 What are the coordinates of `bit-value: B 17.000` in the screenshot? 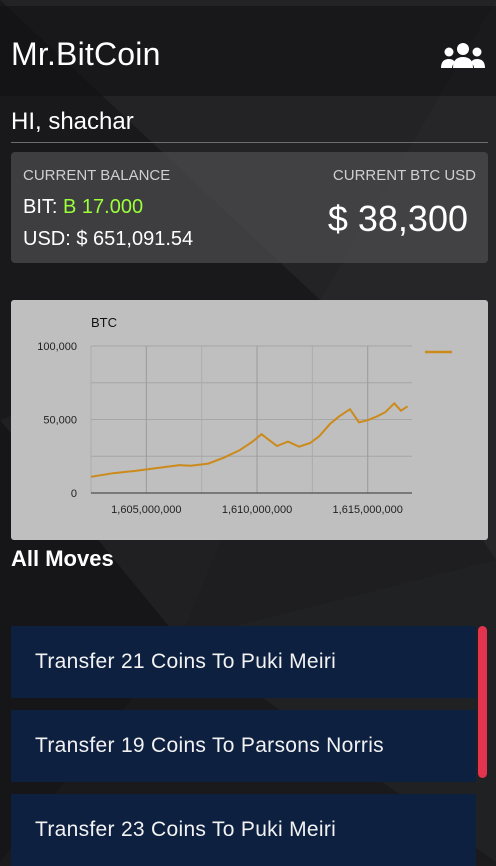 It's located at (103, 207).